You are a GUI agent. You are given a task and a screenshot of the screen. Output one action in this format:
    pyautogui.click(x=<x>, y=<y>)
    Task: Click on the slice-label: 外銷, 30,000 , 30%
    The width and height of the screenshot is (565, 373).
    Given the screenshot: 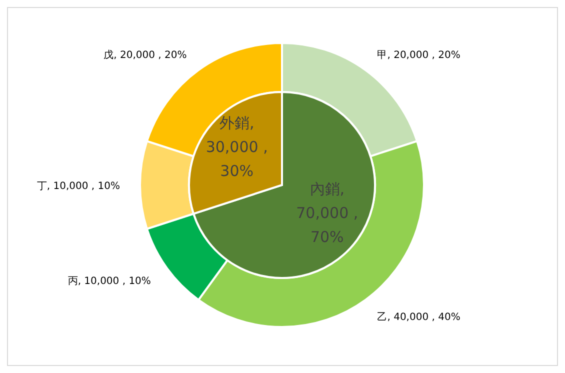 What is the action you would take?
    pyautogui.click(x=237, y=147)
    